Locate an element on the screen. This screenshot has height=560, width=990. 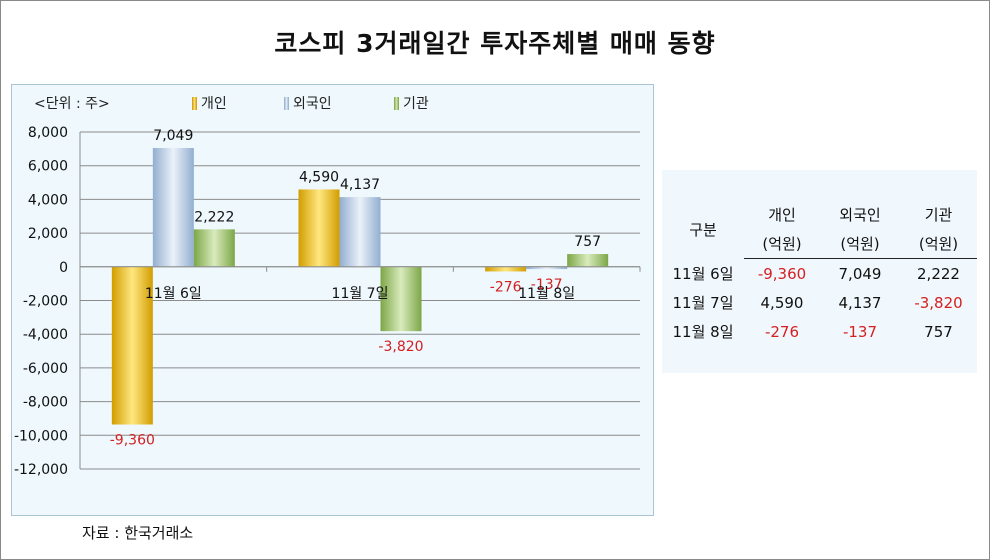
table-row: 11월 6일 -9,360 7,049 2,222 is located at coordinates (819, 274).